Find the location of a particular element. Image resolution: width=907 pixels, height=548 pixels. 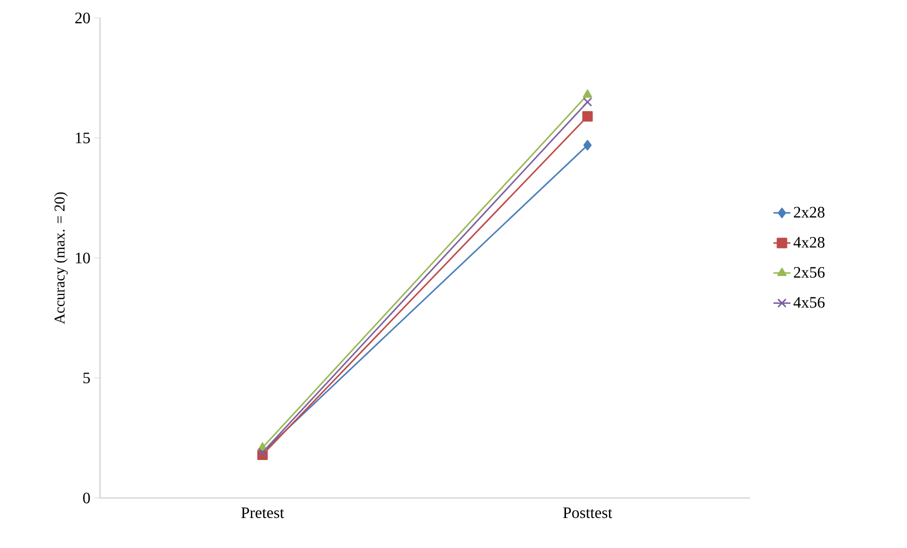

legend-label: 2x28 is located at coordinates (809, 212).